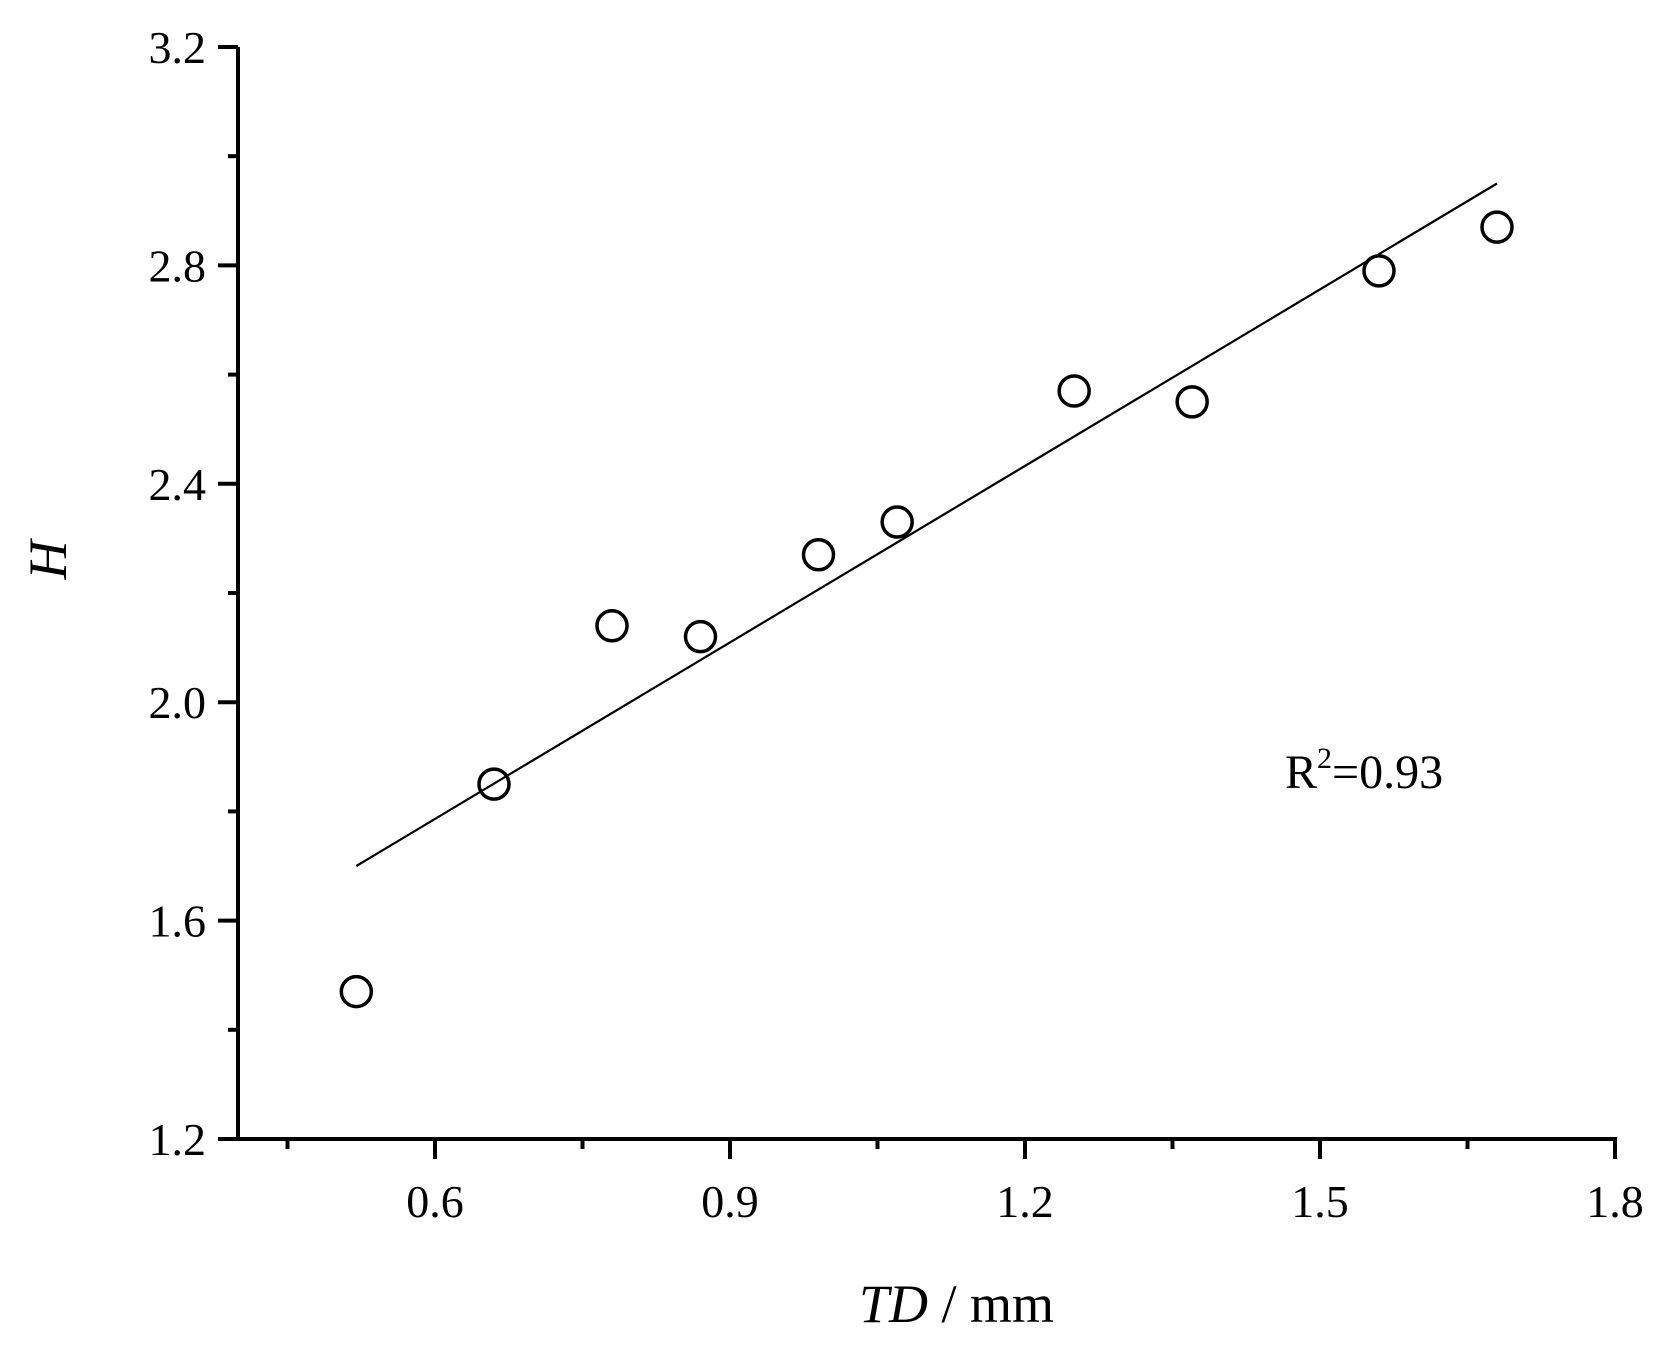 Image resolution: width=1670 pixels, height=1346 pixels. I want to click on r-squared-annotation: R2=0.93, so click(1364, 770).